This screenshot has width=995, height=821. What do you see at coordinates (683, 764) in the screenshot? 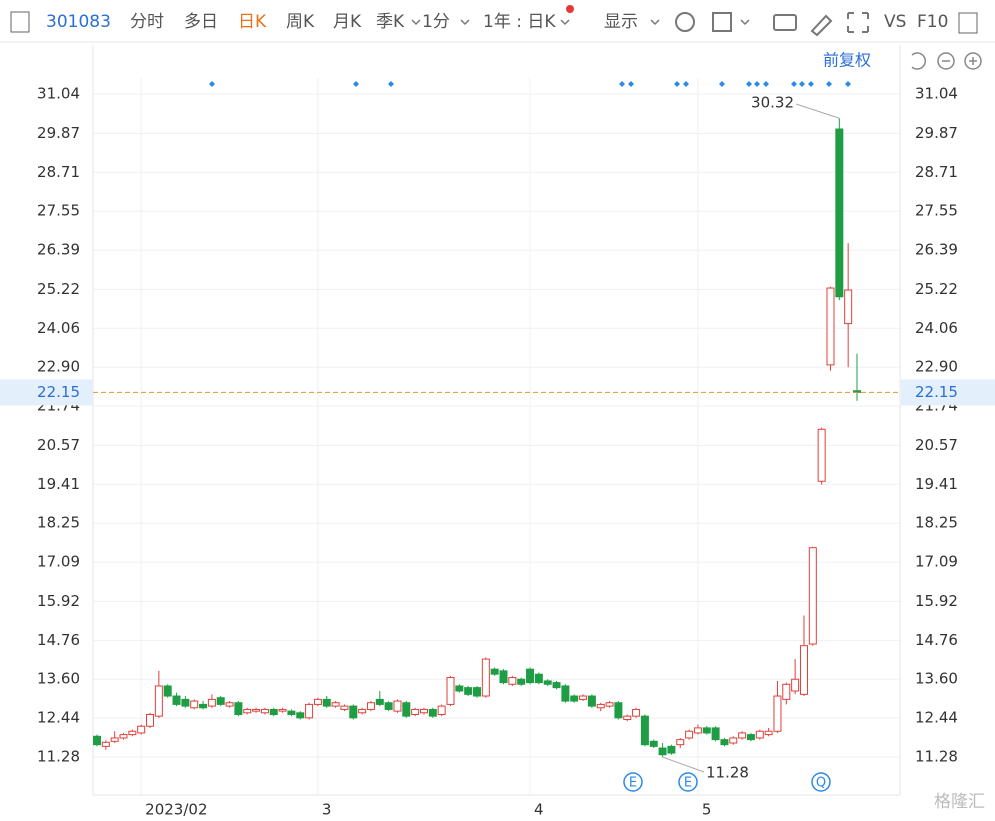
I see `low-leader` at bounding box center [683, 764].